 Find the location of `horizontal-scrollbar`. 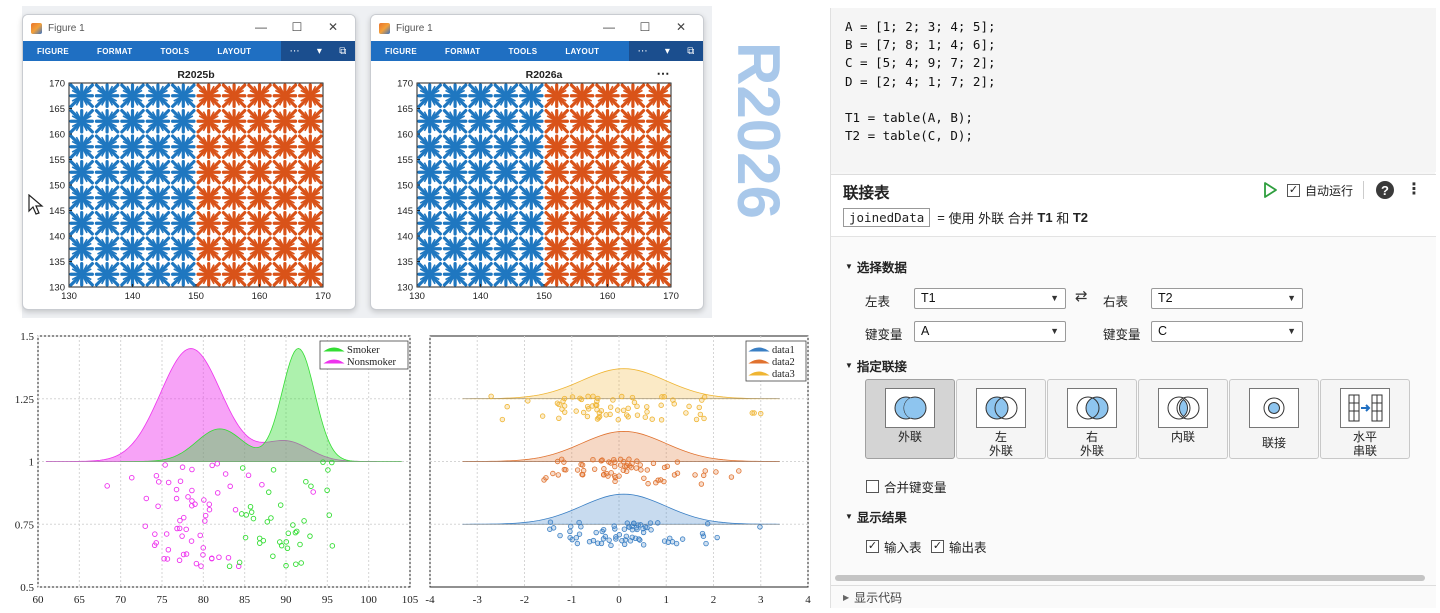

horizontal-scrollbar is located at coordinates (1130, 578).